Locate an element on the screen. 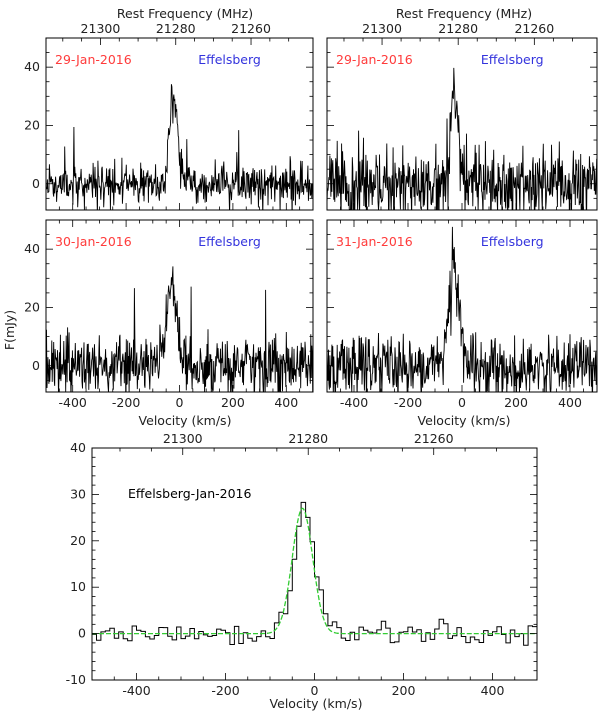  x-axis-title-bottom: Velocity (km/s) is located at coordinates (316, 703).